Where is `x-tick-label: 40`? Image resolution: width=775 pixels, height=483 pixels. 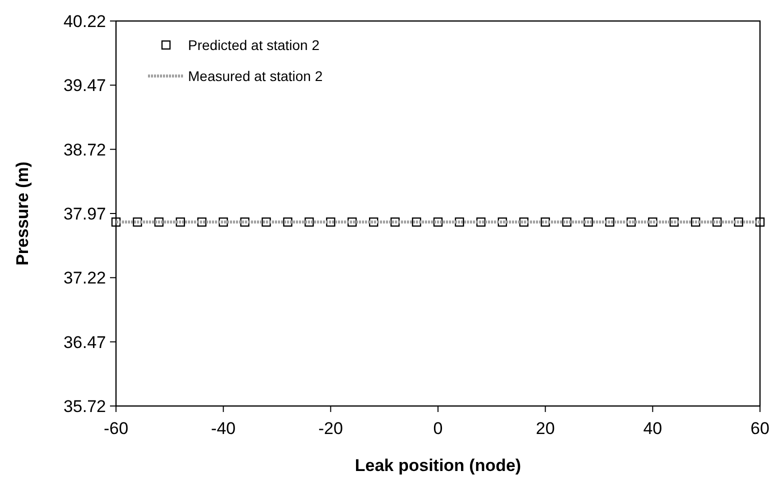
x-tick-label: 40 is located at coordinates (652, 428).